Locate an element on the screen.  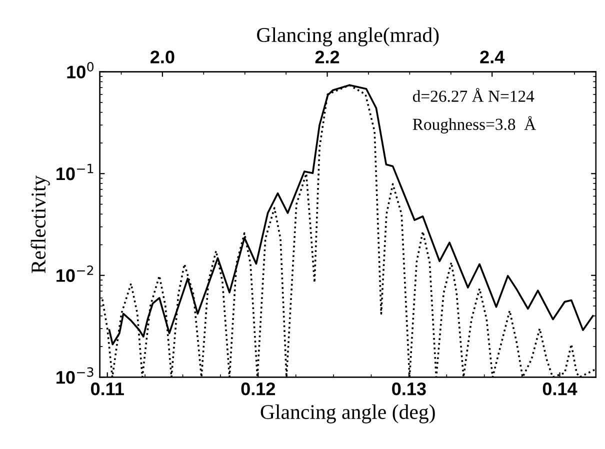
x-tick-label: 0.11 is located at coordinates (107, 389).